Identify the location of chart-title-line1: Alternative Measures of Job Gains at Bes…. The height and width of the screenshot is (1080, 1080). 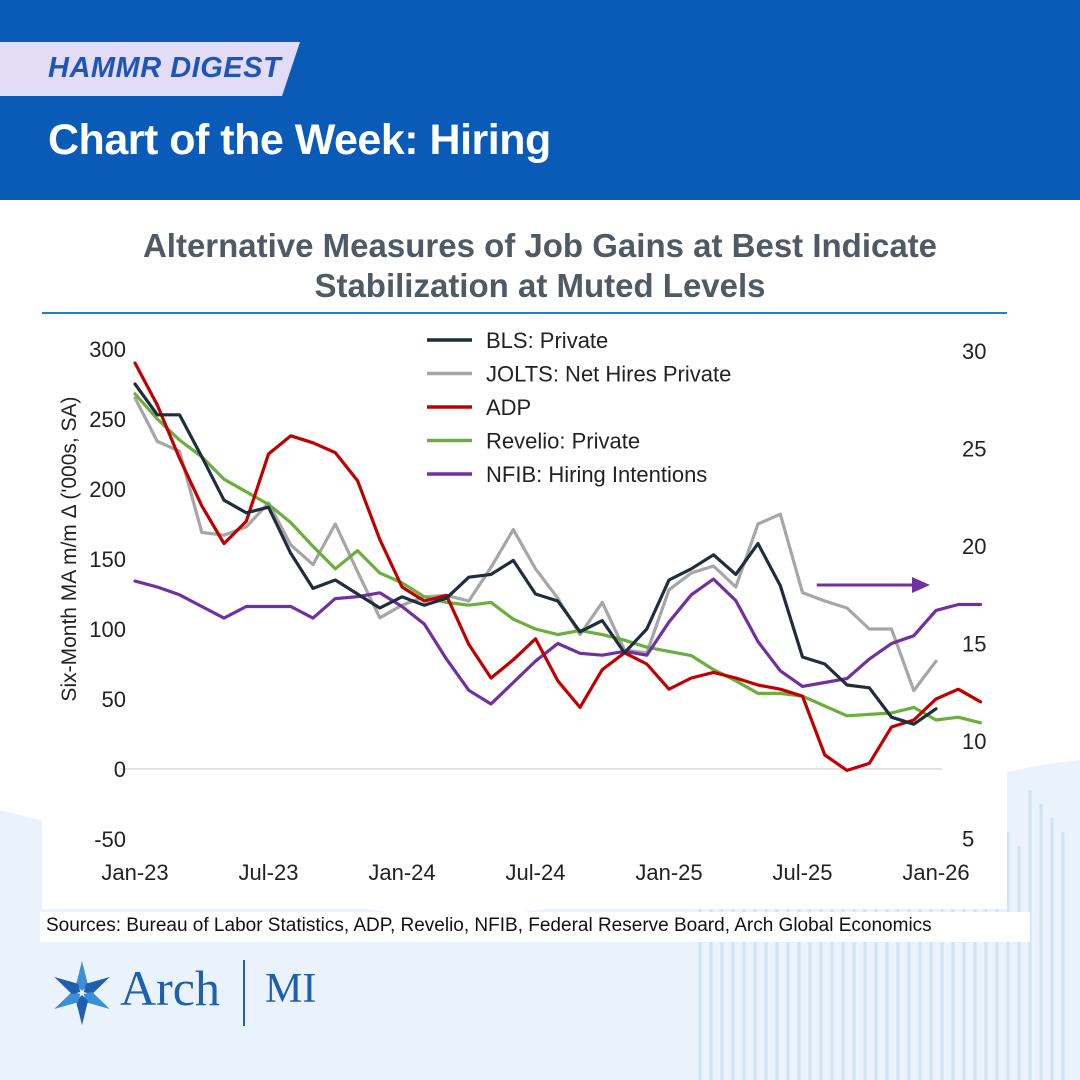
(540, 245).